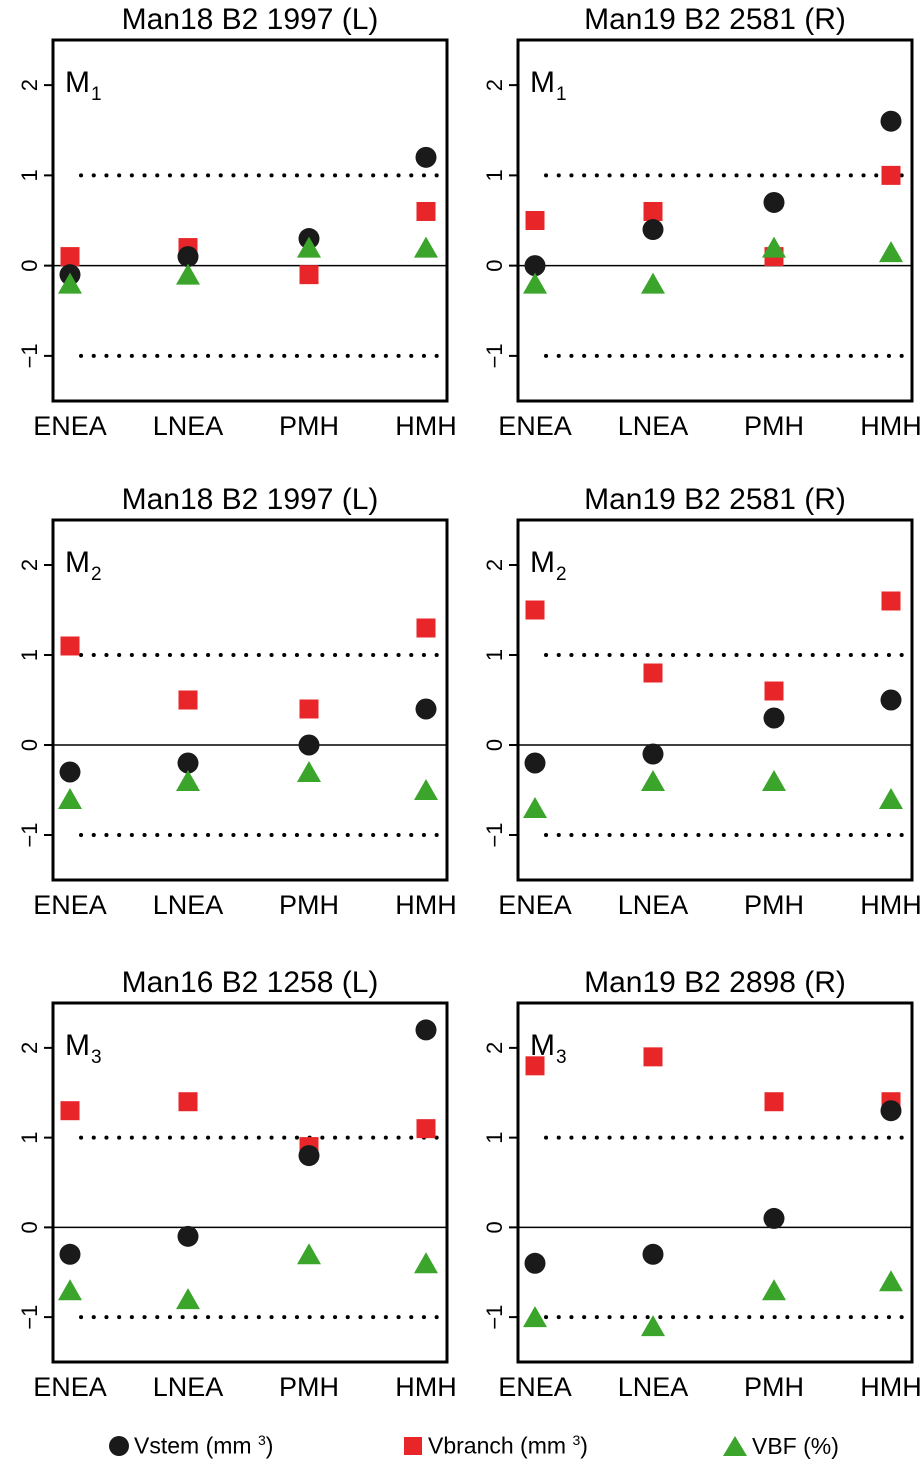 Image resolution: width=924 pixels, height=1465 pixels. Describe the element at coordinates (250, 982) in the screenshot. I see `chart-title: Man16 B2 1258 (L)` at that location.